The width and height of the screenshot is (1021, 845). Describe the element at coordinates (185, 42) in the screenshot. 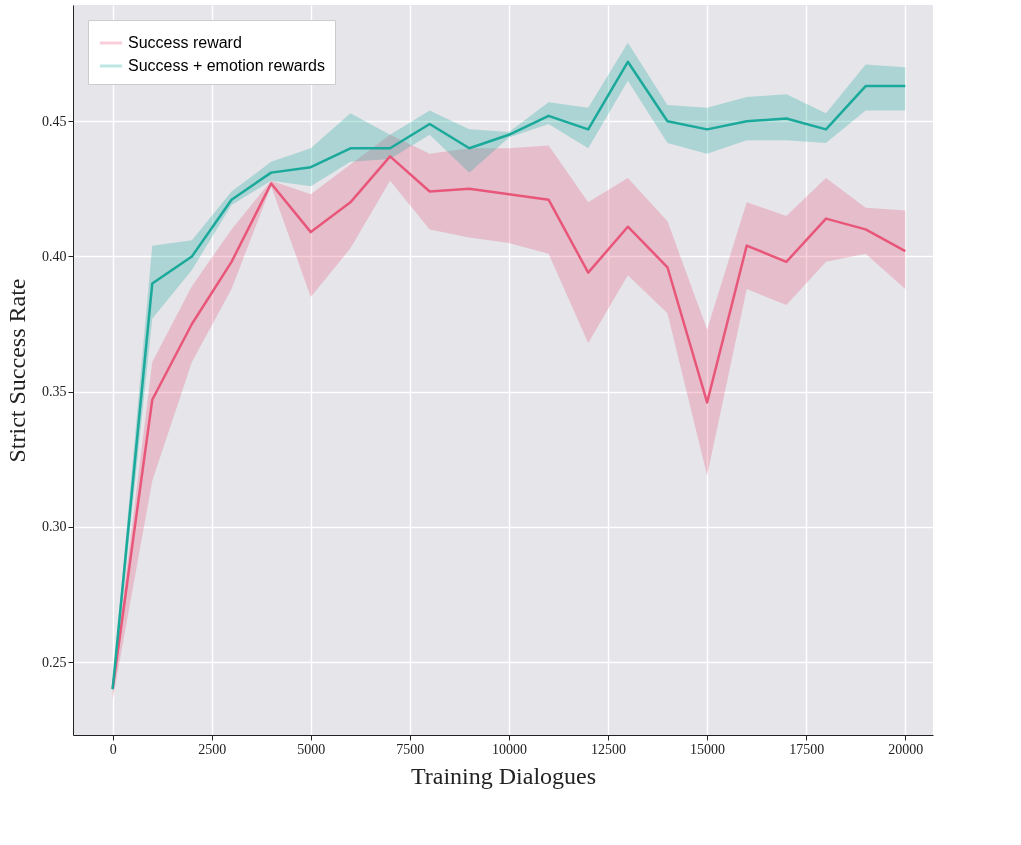

I see `legend-label: Success reward` at that location.